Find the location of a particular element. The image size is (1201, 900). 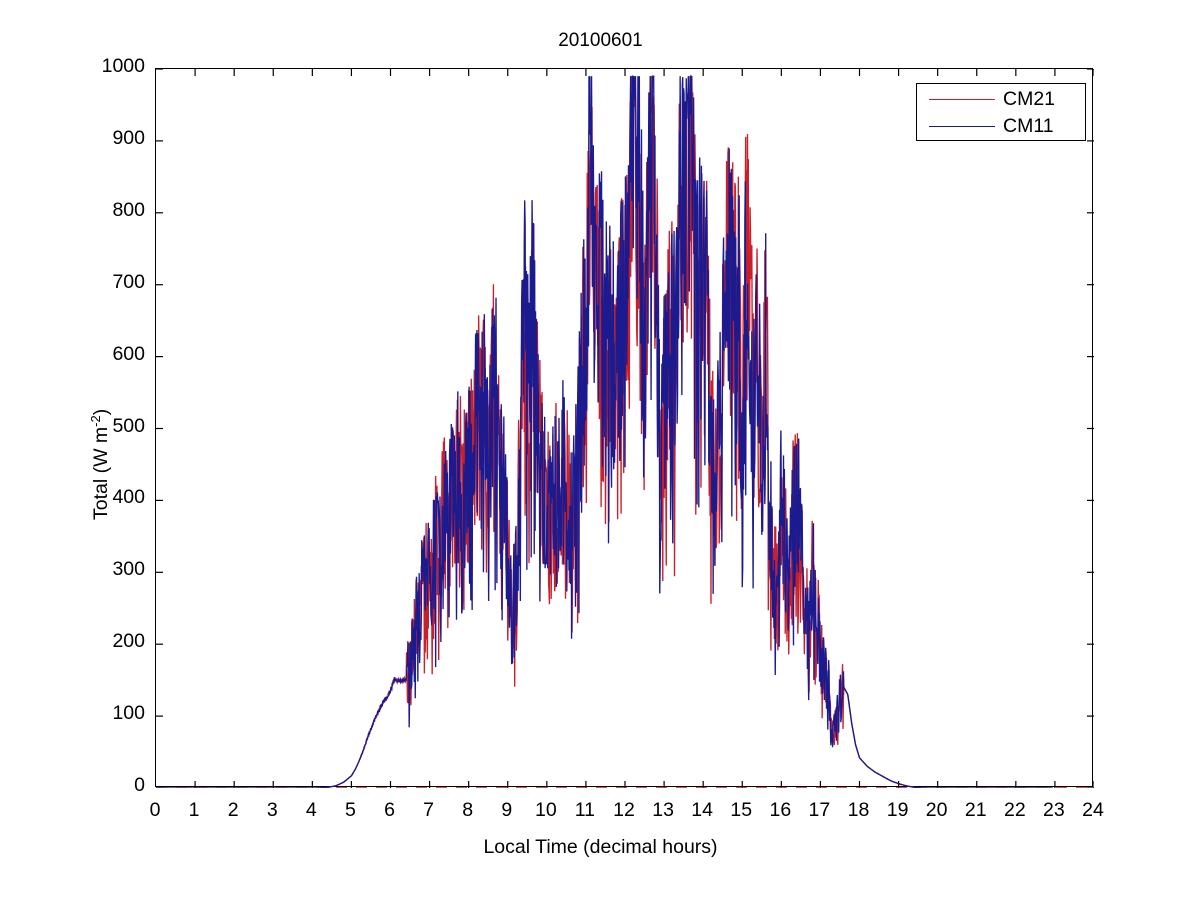

x-tick-label: 22 is located at coordinates (1014, 810).